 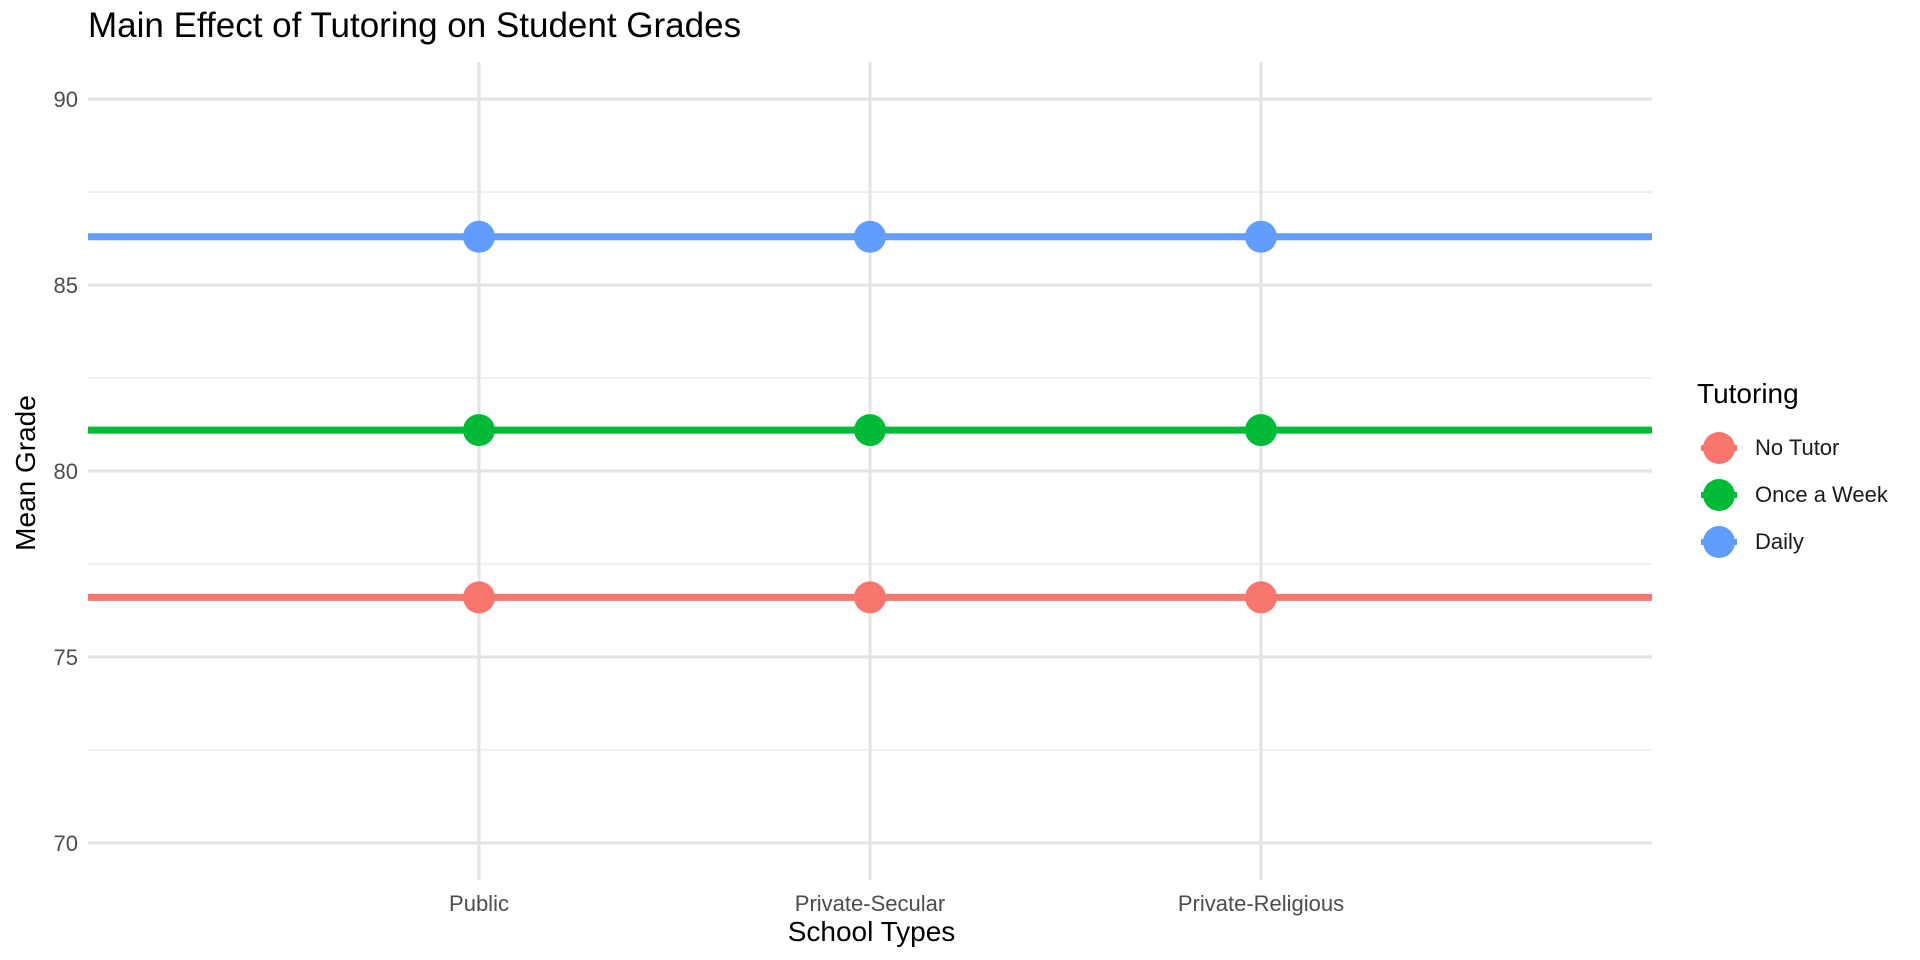 What do you see at coordinates (25, 473) in the screenshot?
I see `y-axis-label: Mean Grade` at bounding box center [25, 473].